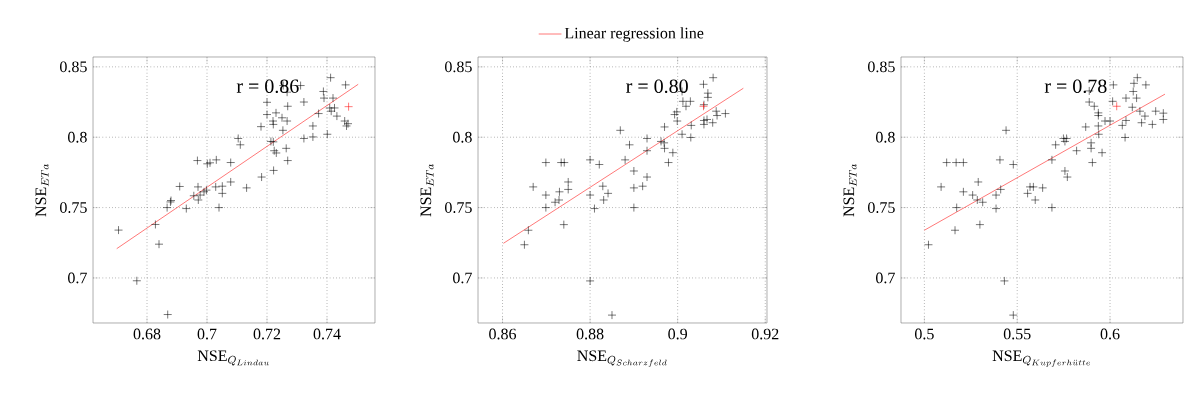 This screenshot has height=414, width=1189. What do you see at coordinates (327, 334) in the screenshot?
I see `x-tick-label: 0.74` at bounding box center [327, 334].